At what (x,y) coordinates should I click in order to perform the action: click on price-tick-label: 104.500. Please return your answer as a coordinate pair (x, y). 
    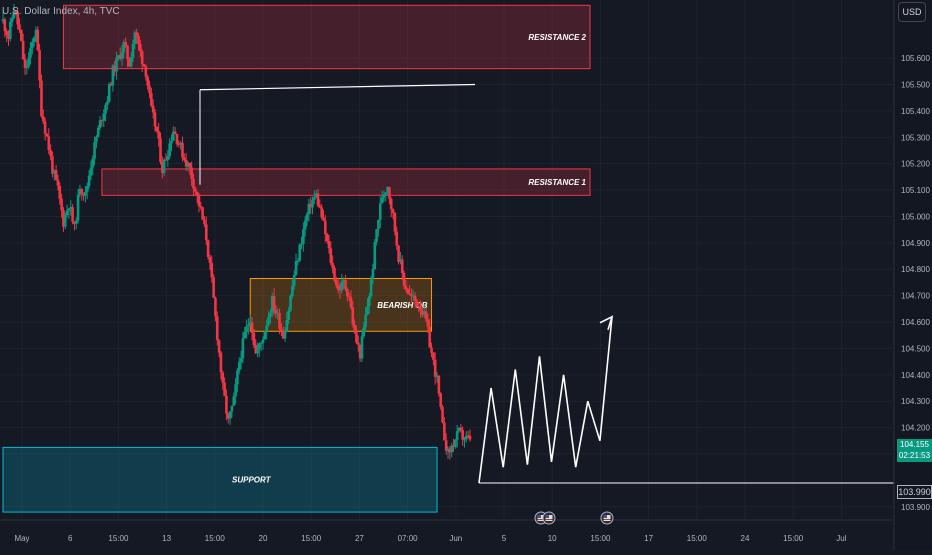
    Looking at the image, I should click on (915, 348).